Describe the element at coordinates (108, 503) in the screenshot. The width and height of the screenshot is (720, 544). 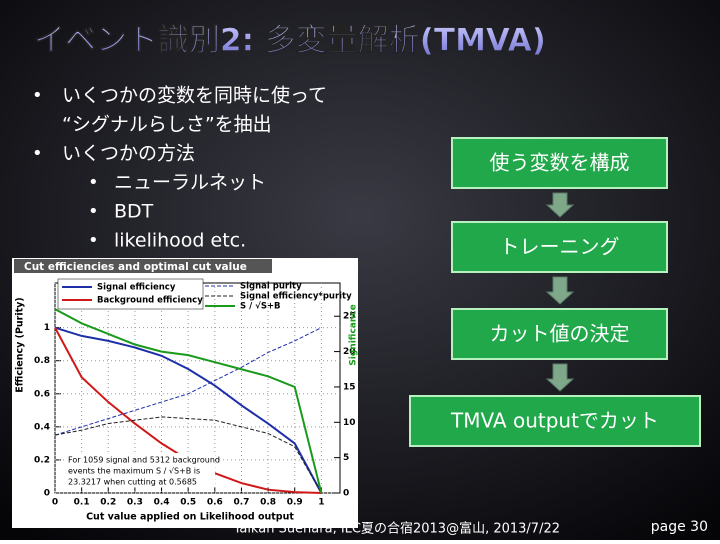
I see `x-tick-label: 0.2` at that location.